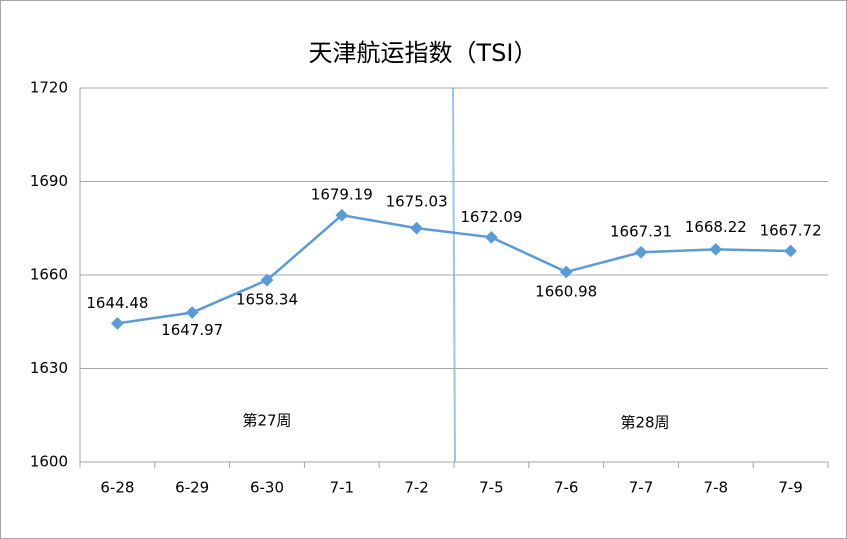 This screenshot has height=539, width=847. I want to click on data-label: 1667.31, so click(641, 232).